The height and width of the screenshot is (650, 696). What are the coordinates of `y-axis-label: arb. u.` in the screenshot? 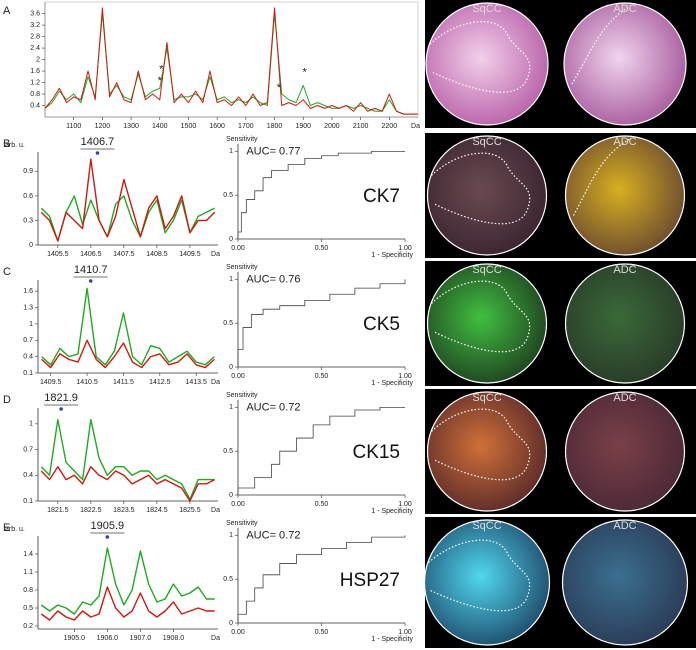 It's located at (15, 529).